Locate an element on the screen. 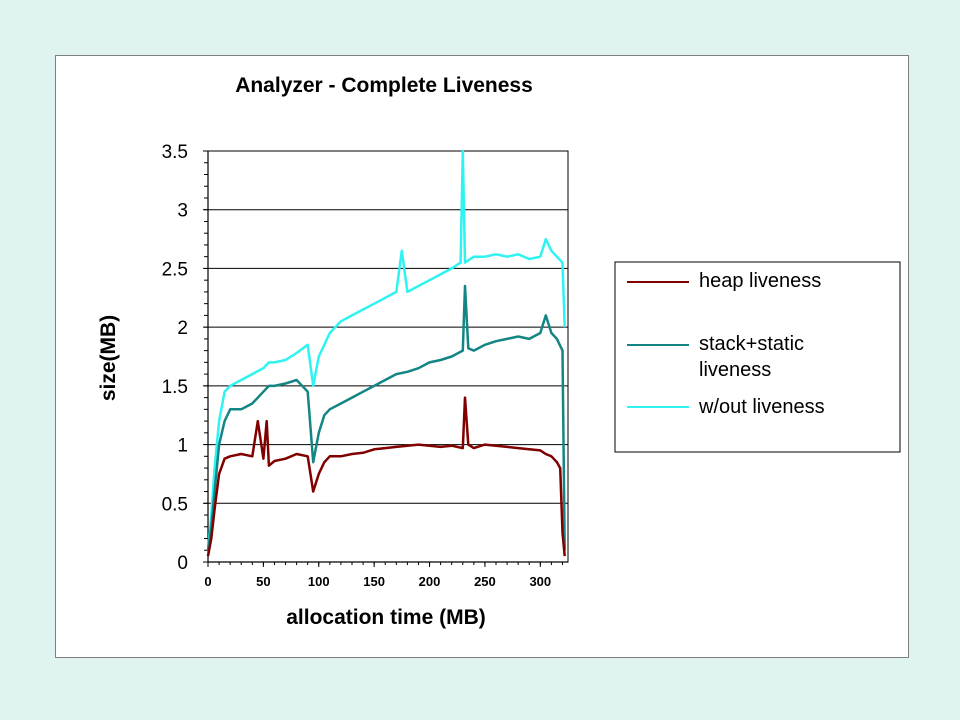 Image resolution: width=960 pixels, height=720 pixels. x-tick-label: 200 is located at coordinates (430, 581).